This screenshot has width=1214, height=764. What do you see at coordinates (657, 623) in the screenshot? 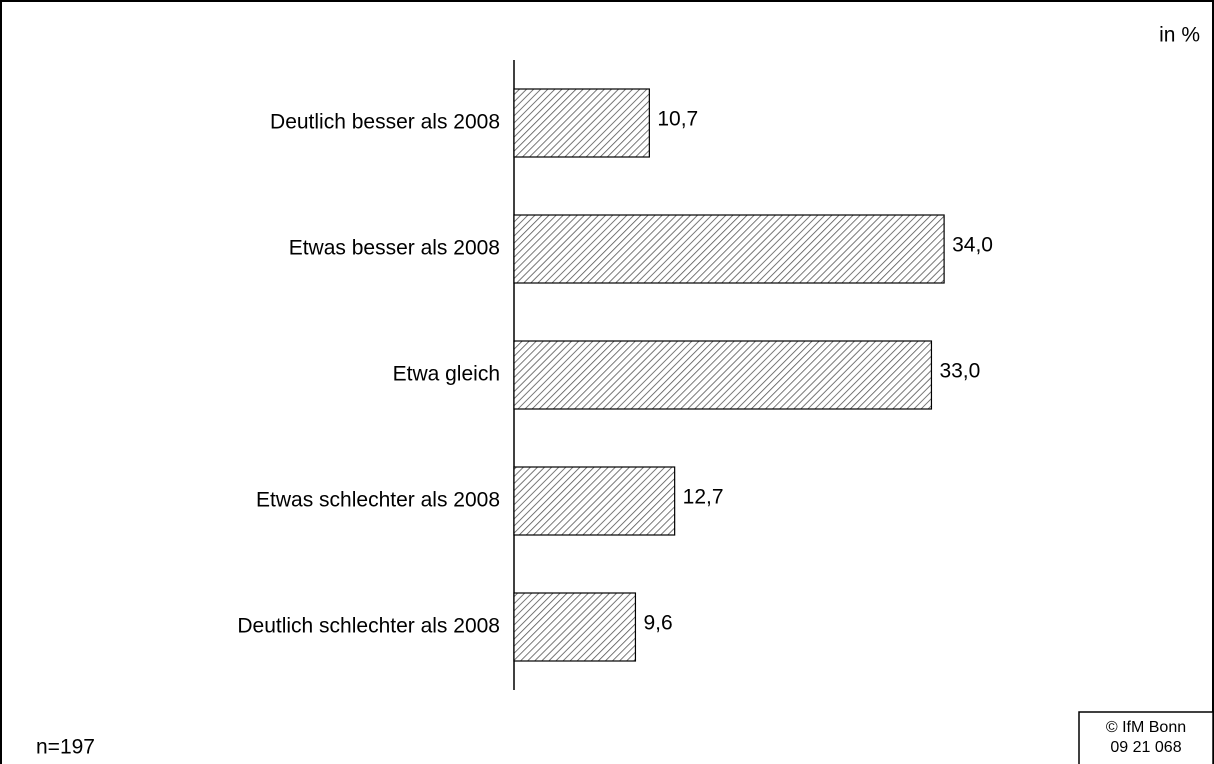
I see `value-label: 9,6` at bounding box center [657, 623].